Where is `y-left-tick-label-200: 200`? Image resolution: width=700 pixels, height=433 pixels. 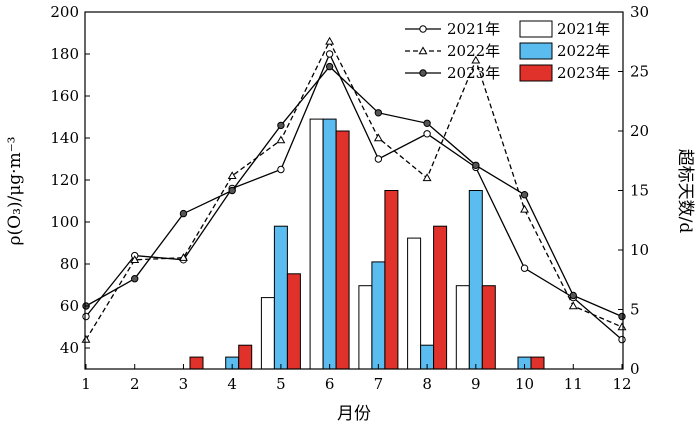 y-left-tick-label-200: 200 is located at coordinates (64, 12).